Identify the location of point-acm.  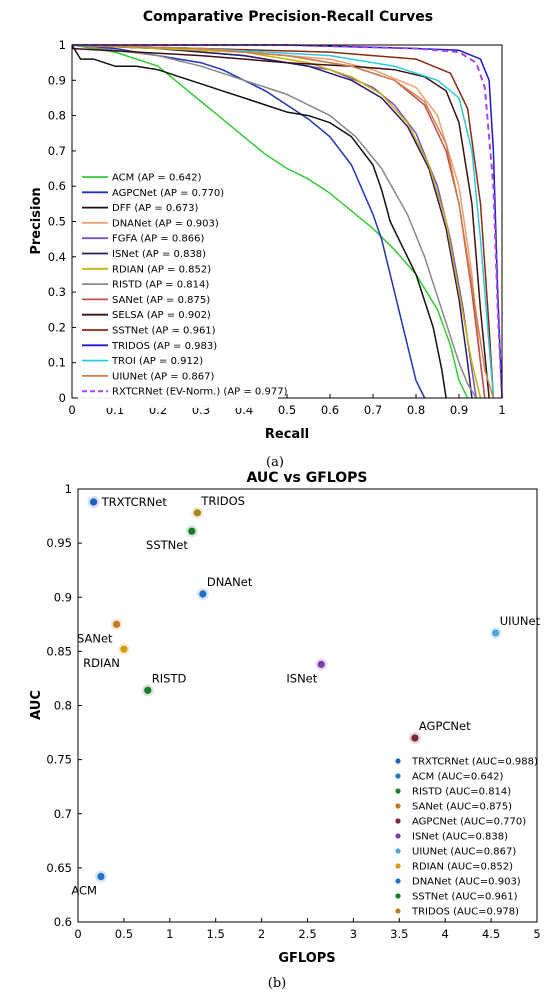
(101, 876).